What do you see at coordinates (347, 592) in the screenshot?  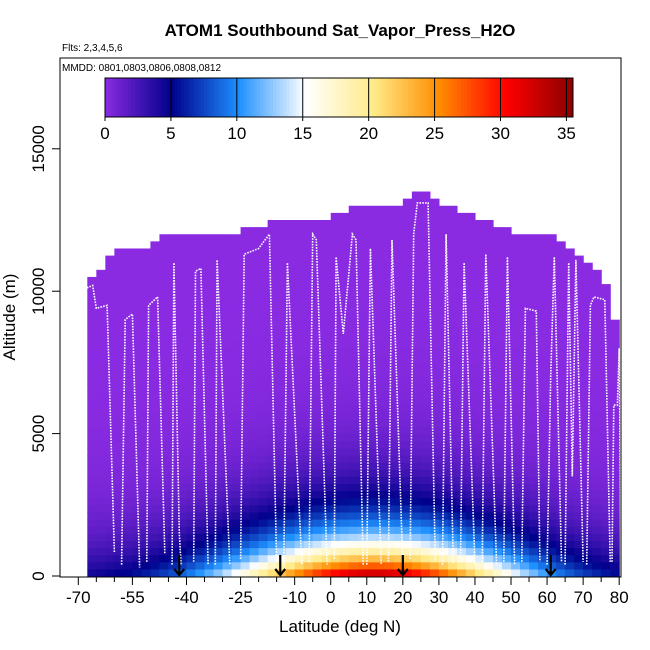 I see `x-axis: -70 -55 -40 -25 -10 0 10 20 30 40 50 60 70 80` at bounding box center [347, 592].